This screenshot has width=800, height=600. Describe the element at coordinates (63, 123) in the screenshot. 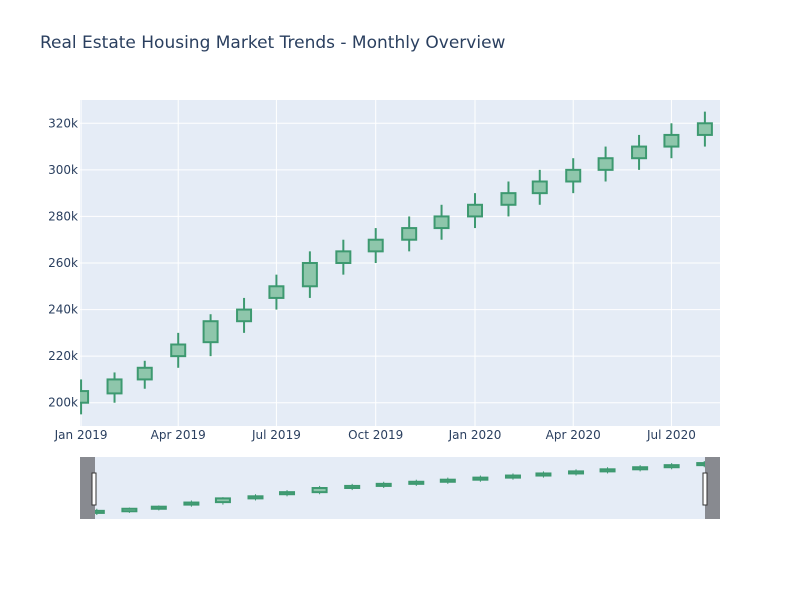

I see `y-tick-label: 320k` at that location.